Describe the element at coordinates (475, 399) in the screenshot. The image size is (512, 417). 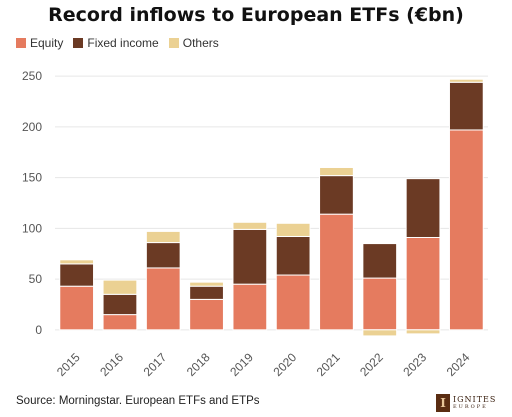
I see `logo-name: IGNITES` at that location.